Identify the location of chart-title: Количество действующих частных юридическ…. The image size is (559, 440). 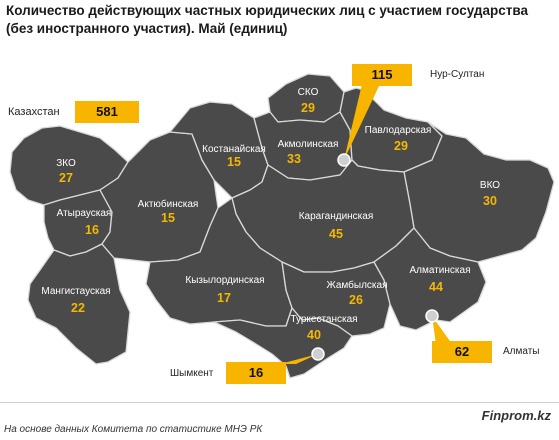
(276, 20).